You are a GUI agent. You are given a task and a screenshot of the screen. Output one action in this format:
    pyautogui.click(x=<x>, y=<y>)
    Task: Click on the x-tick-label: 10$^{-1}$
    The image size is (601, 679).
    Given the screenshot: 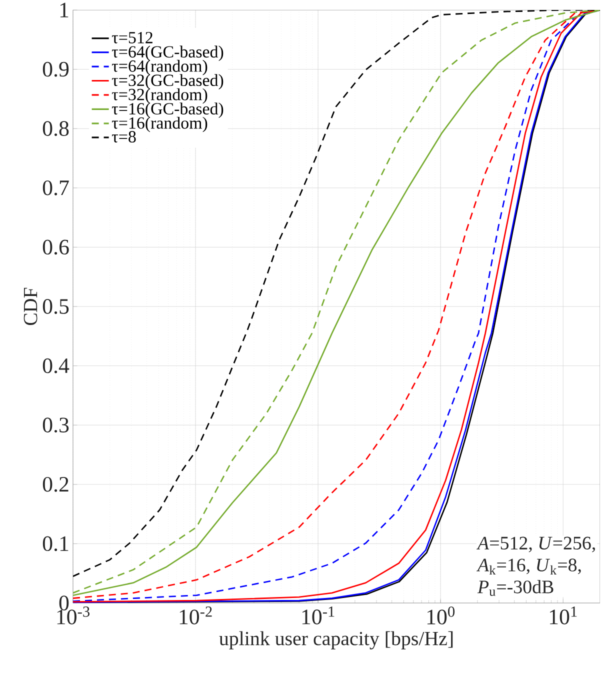 What is the action you would take?
    pyautogui.click(x=318, y=615)
    